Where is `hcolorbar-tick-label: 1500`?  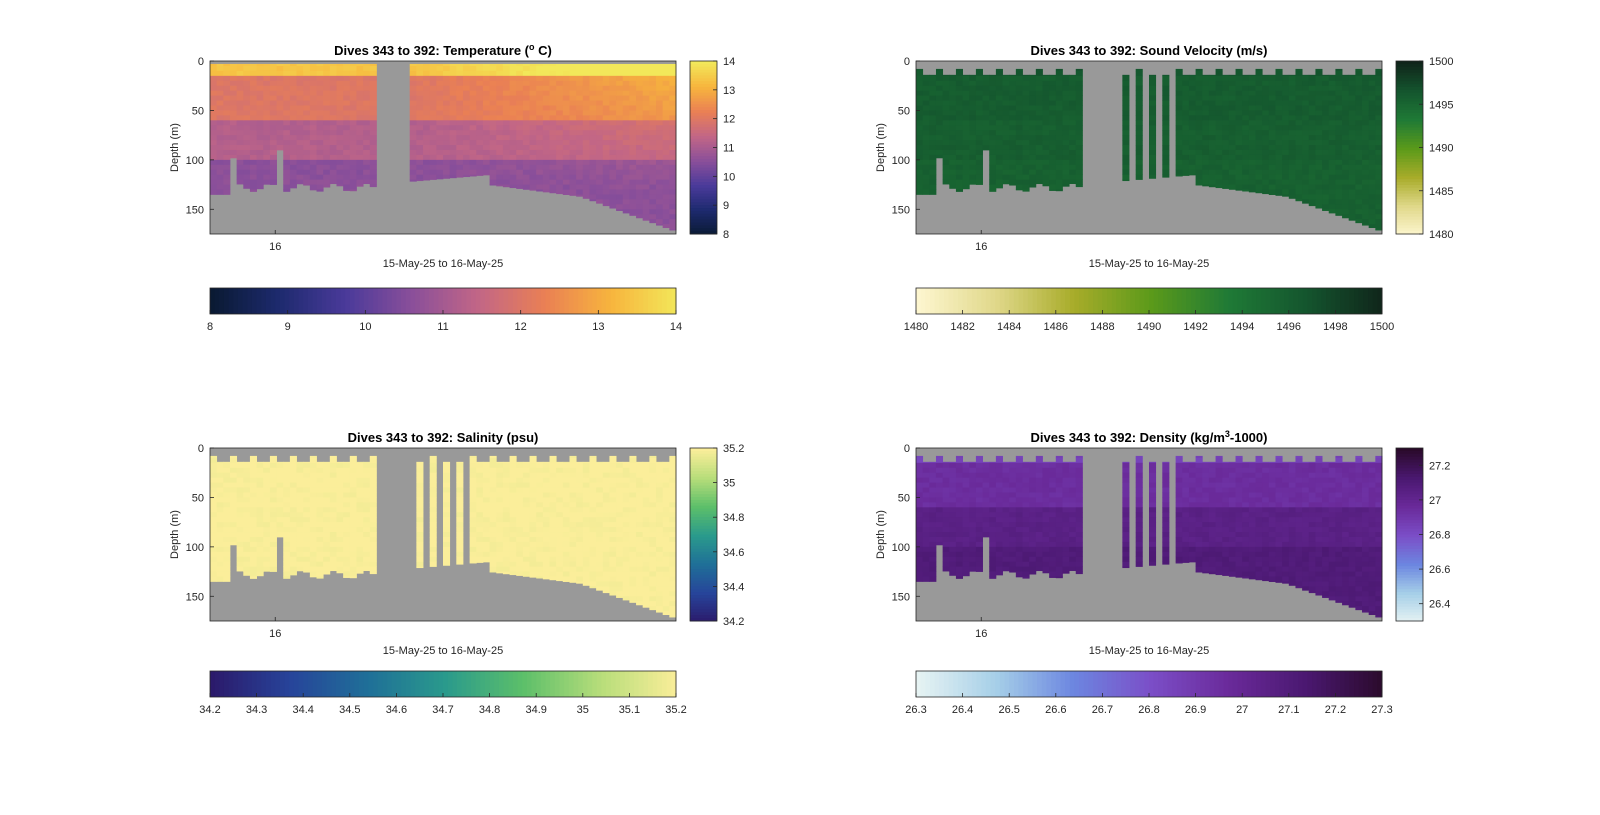 hcolorbar-tick-label: 1500 is located at coordinates (1382, 327).